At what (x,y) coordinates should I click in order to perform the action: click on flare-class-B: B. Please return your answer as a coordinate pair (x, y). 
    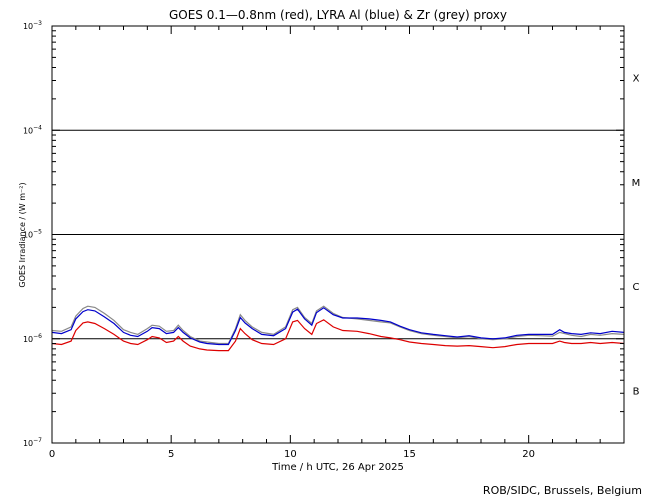
    Looking at the image, I should click on (636, 391).